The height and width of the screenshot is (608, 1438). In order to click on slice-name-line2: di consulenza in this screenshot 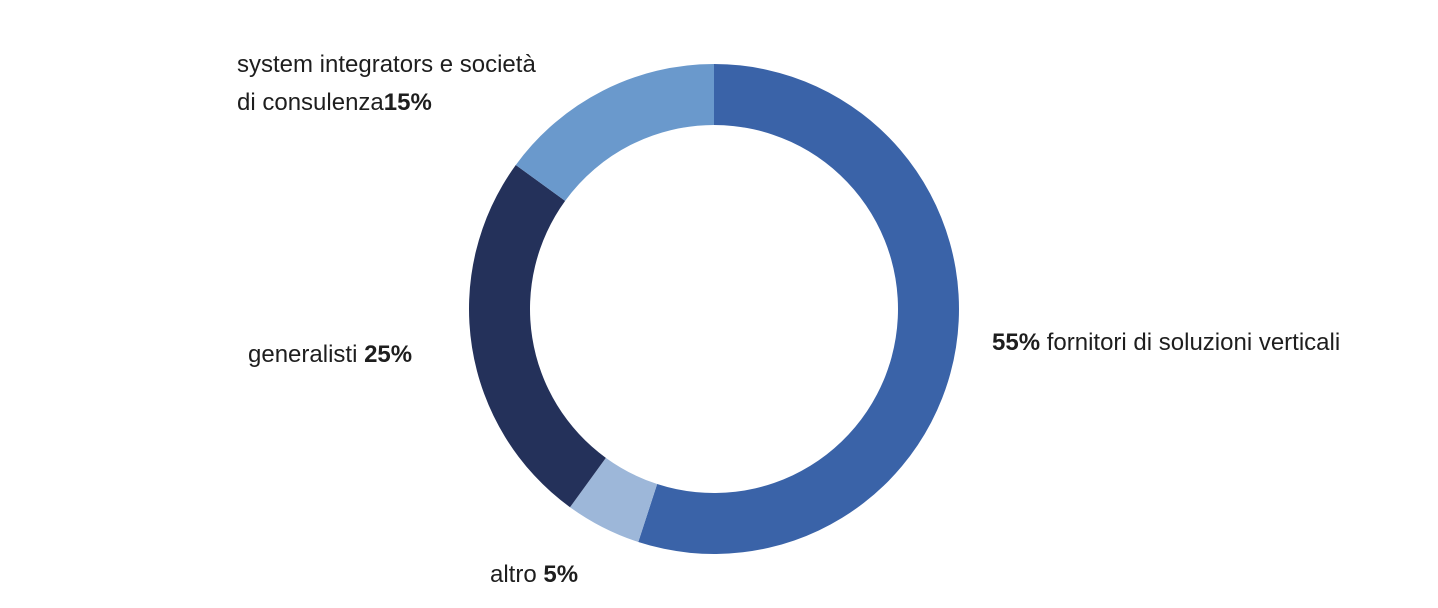, I will do `click(310, 102)`.